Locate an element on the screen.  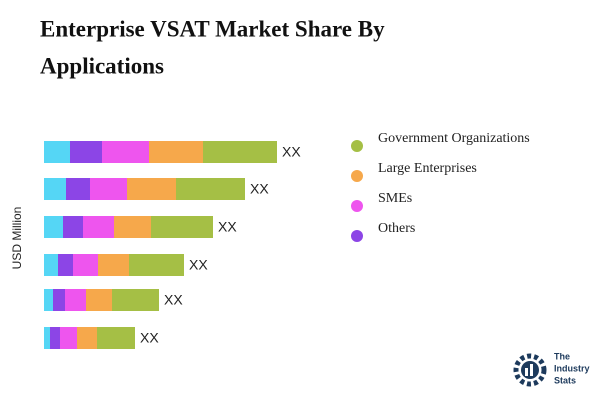
logo-text: The is located at coordinates (562, 356).